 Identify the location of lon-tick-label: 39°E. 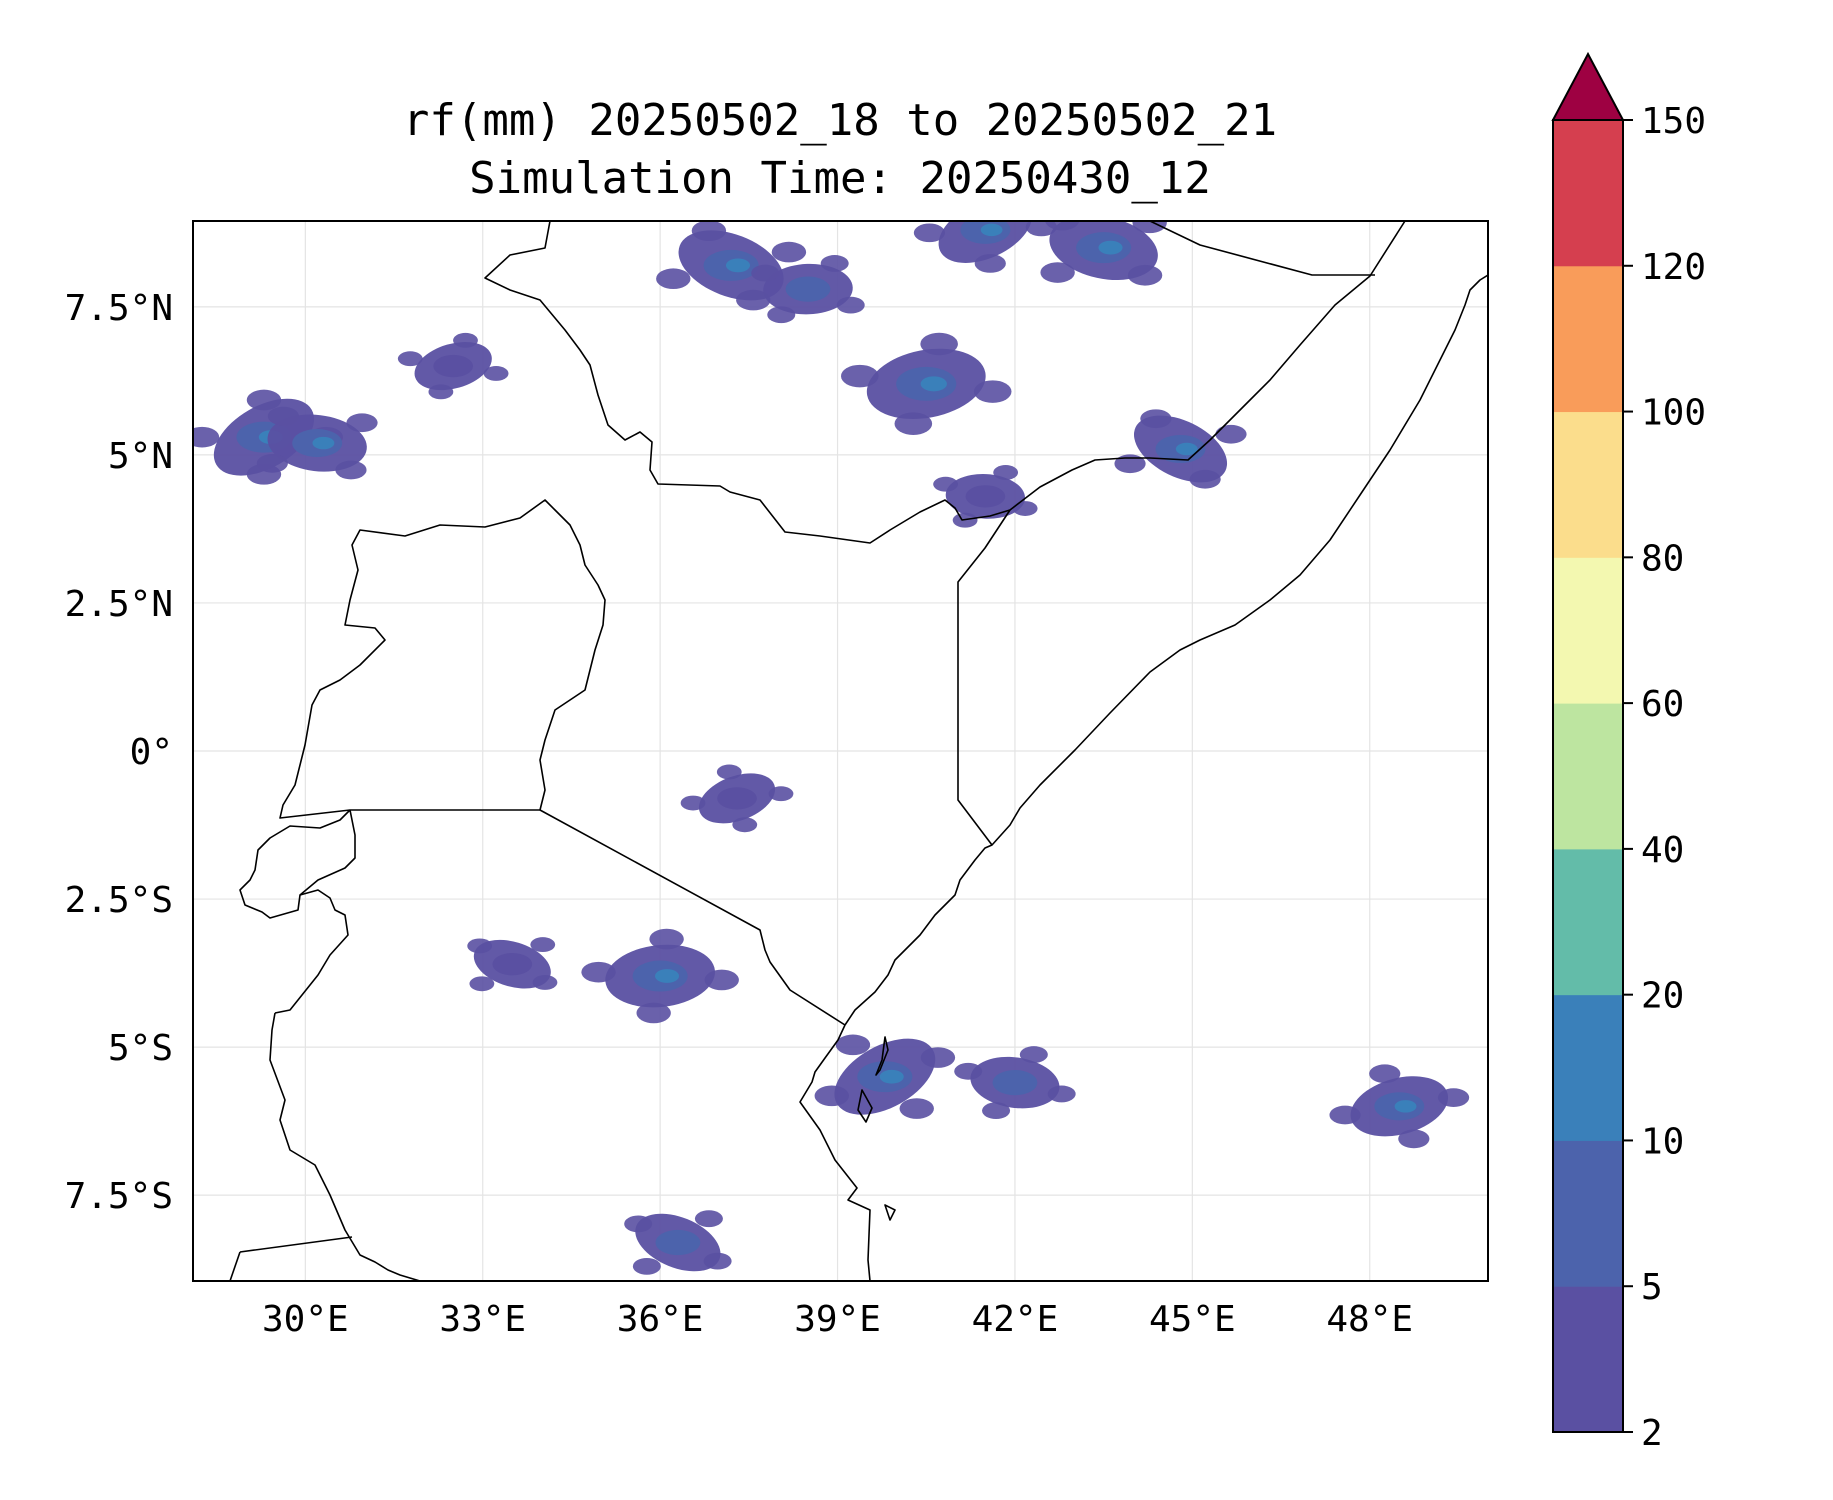
(837, 1319).